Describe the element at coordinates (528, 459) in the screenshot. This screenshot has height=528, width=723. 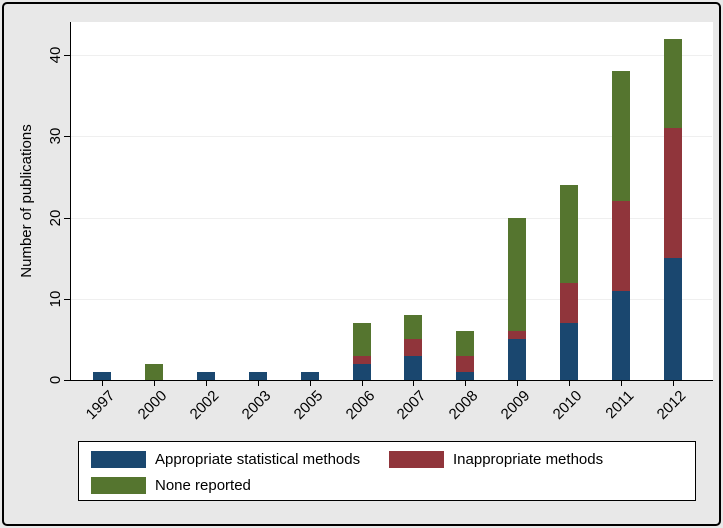
I see `legend-label: Inappropriate methods` at that location.